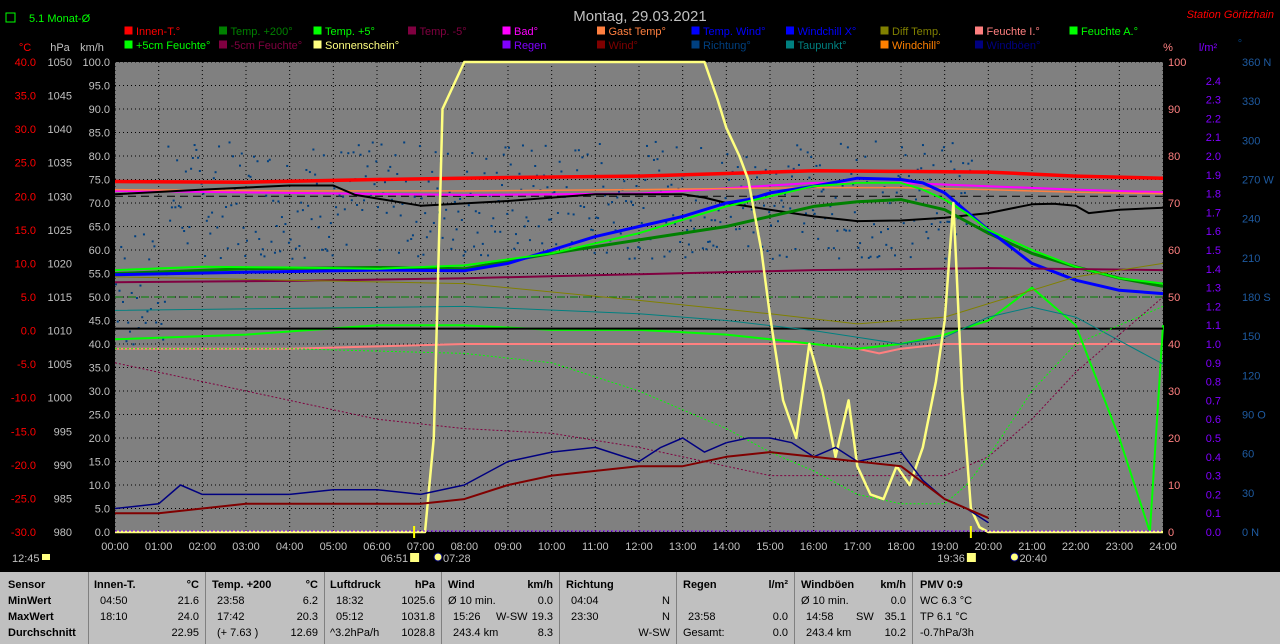 The height and width of the screenshot is (644, 1280). I want to click on legend-label: Taupunkt°, so click(822, 46).